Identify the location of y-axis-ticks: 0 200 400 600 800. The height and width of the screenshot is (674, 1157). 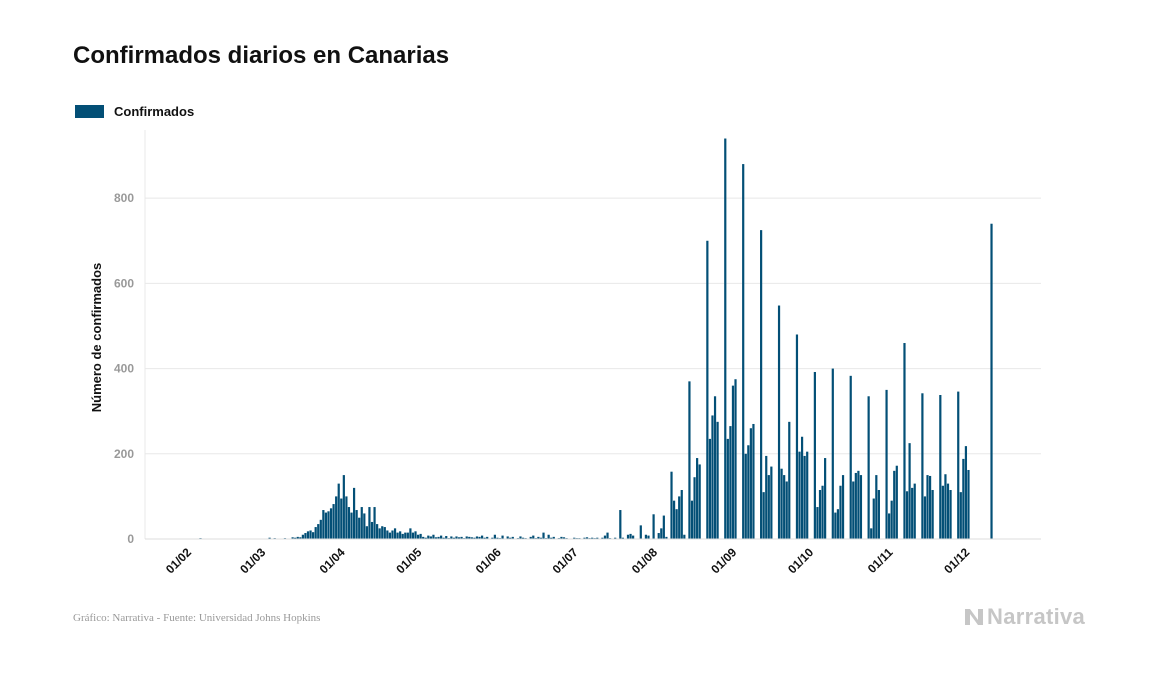
(124, 368).